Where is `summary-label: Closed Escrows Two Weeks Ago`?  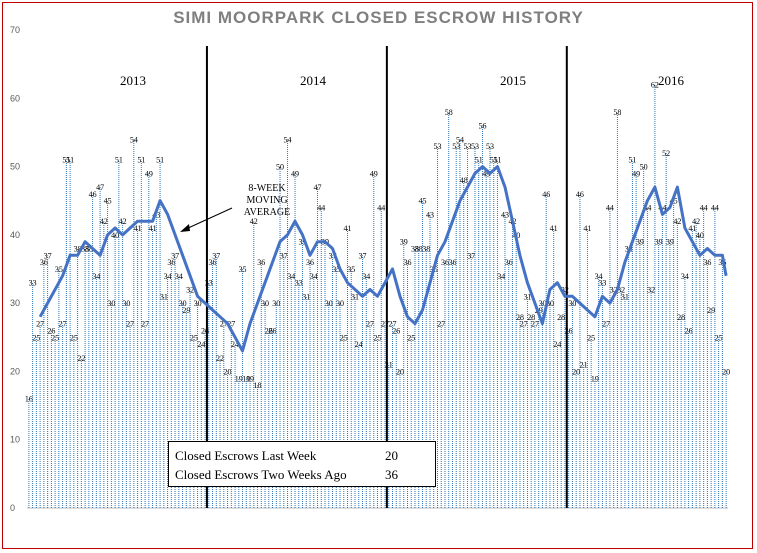 summary-label: Closed Escrows Two Weeks Ago is located at coordinates (261, 474).